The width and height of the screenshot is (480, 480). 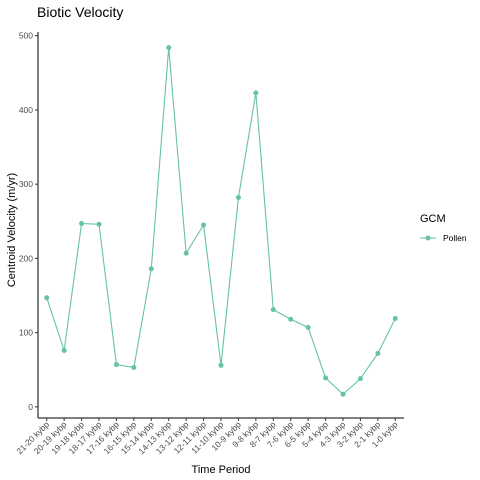 What do you see at coordinates (26, 36) in the screenshot?
I see `y-tick-label: 500` at bounding box center [26, 36].